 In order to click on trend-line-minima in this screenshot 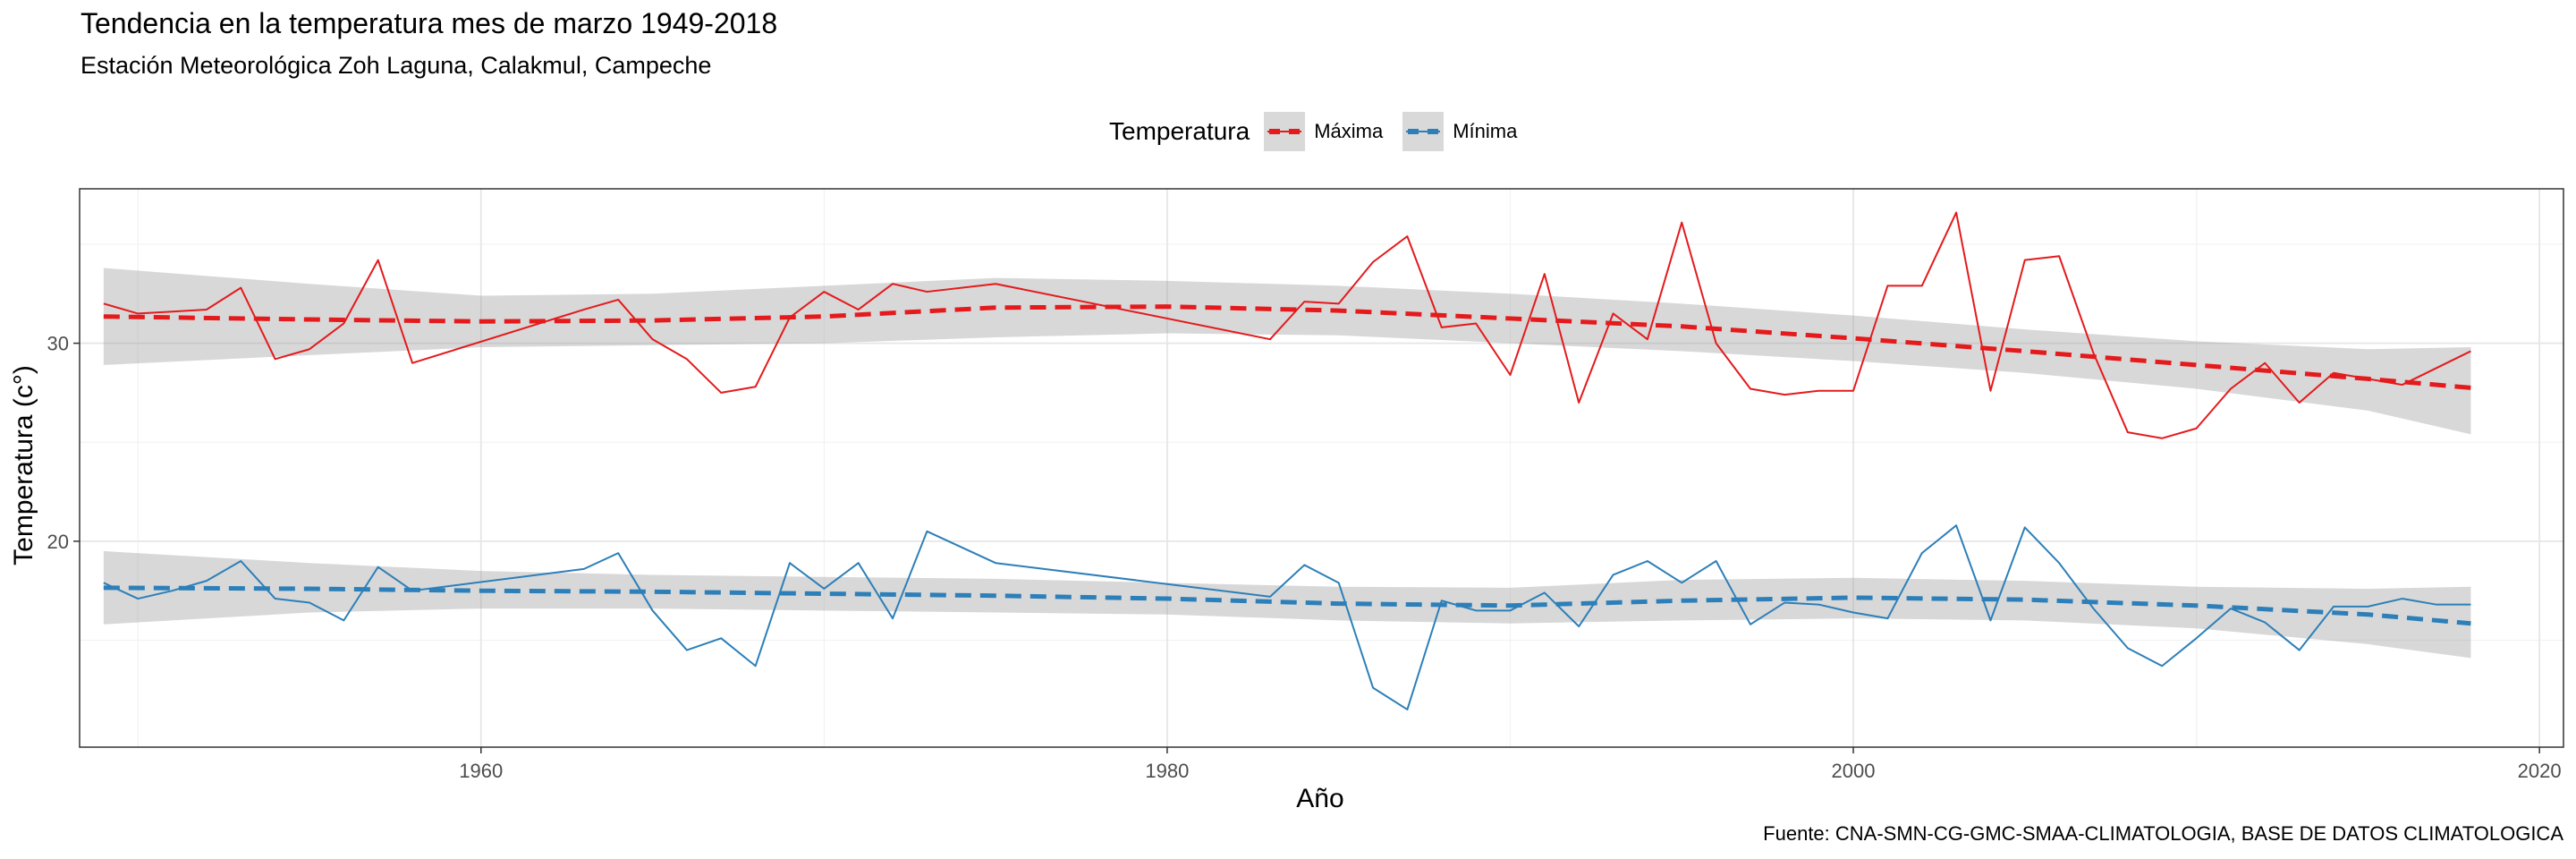, I will do `click(1287, 605)`.